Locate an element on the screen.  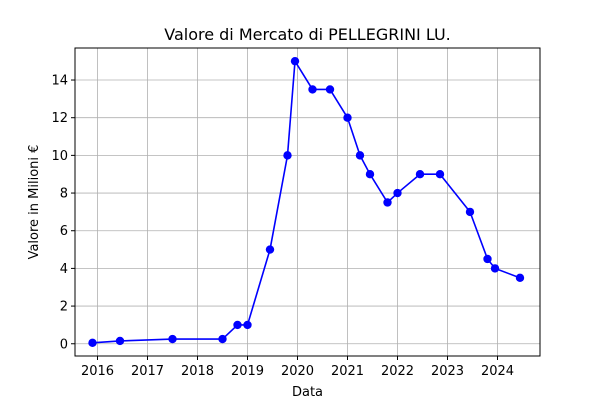
x-tick-label: 2020 is located at coordinates (297, 371).